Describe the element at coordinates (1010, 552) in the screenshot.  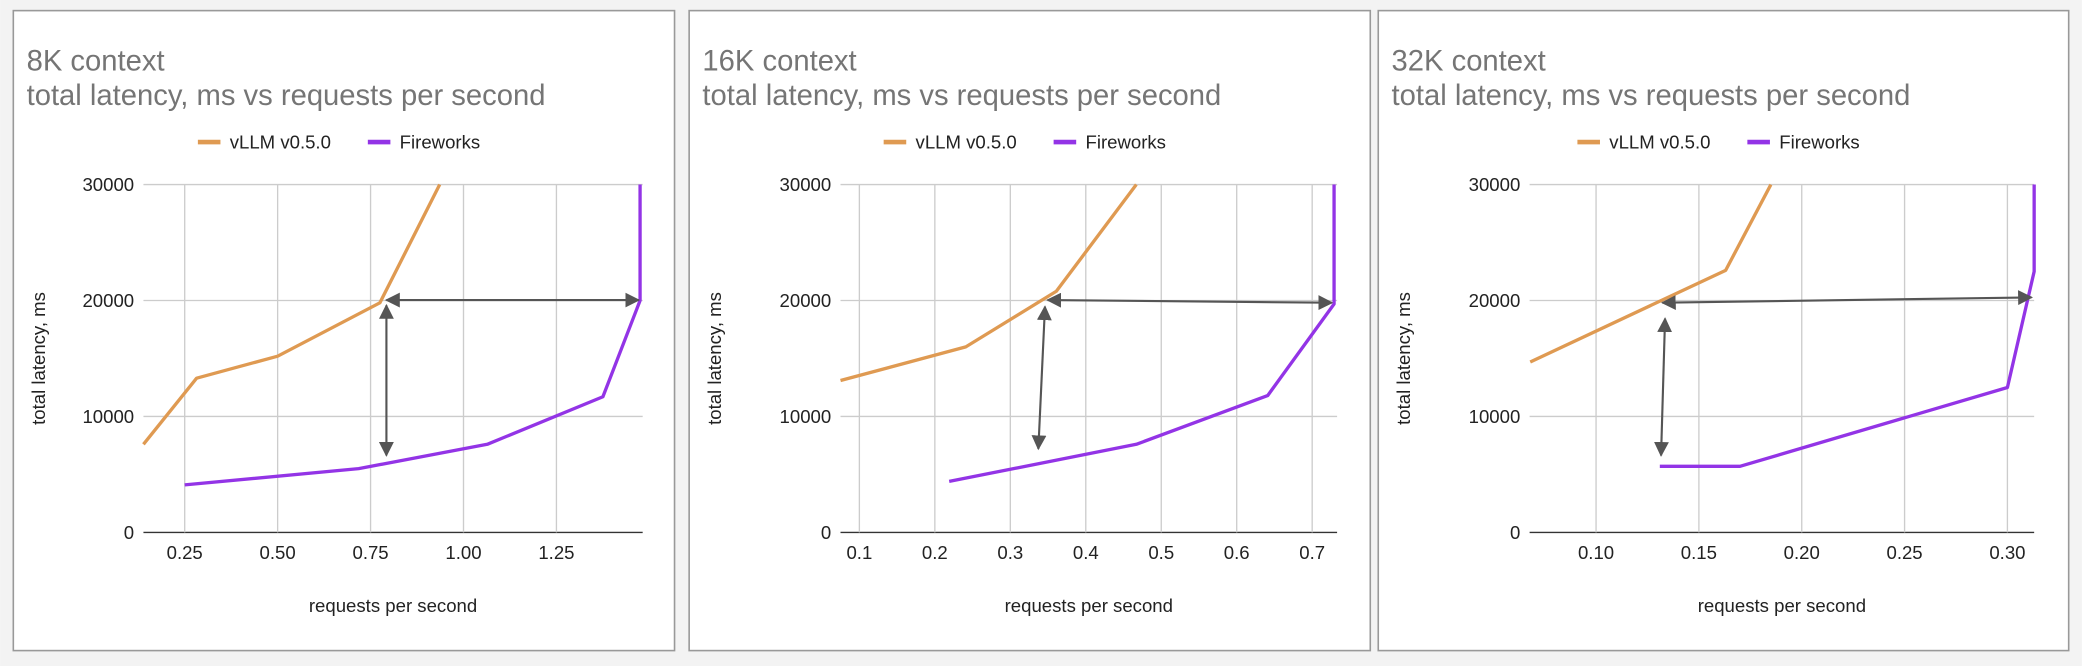
I see `x-tick-label: 0.3` at that location.